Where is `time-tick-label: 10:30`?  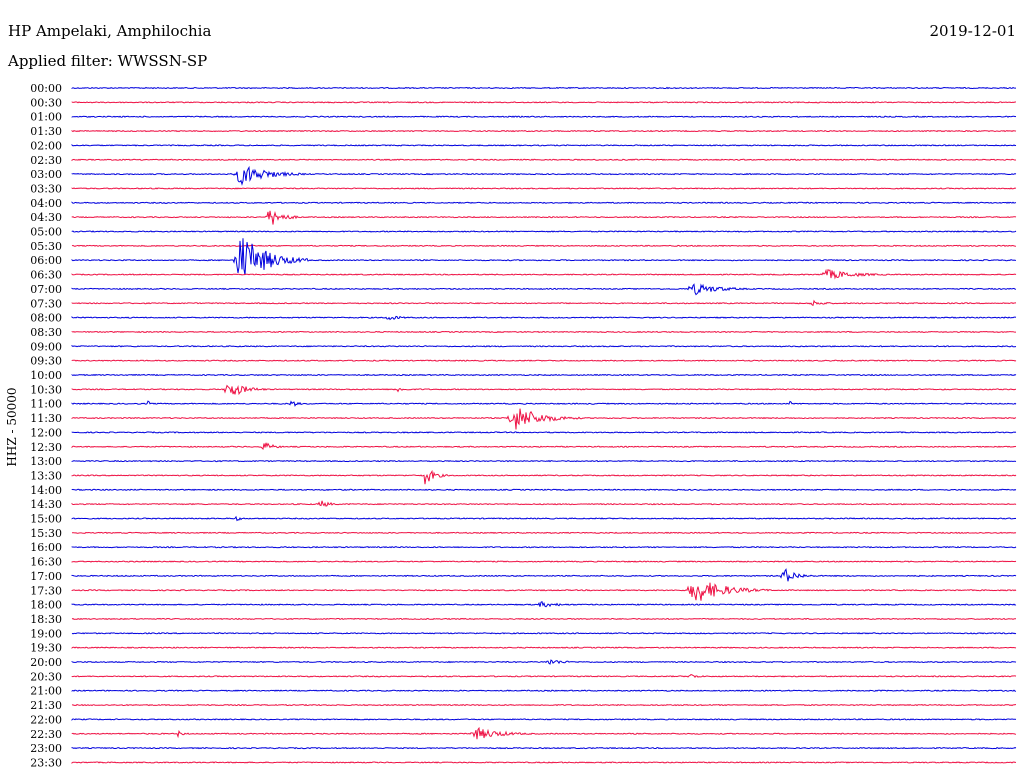
time-tick-label: 10:30 is located at coordinates (46, 389).